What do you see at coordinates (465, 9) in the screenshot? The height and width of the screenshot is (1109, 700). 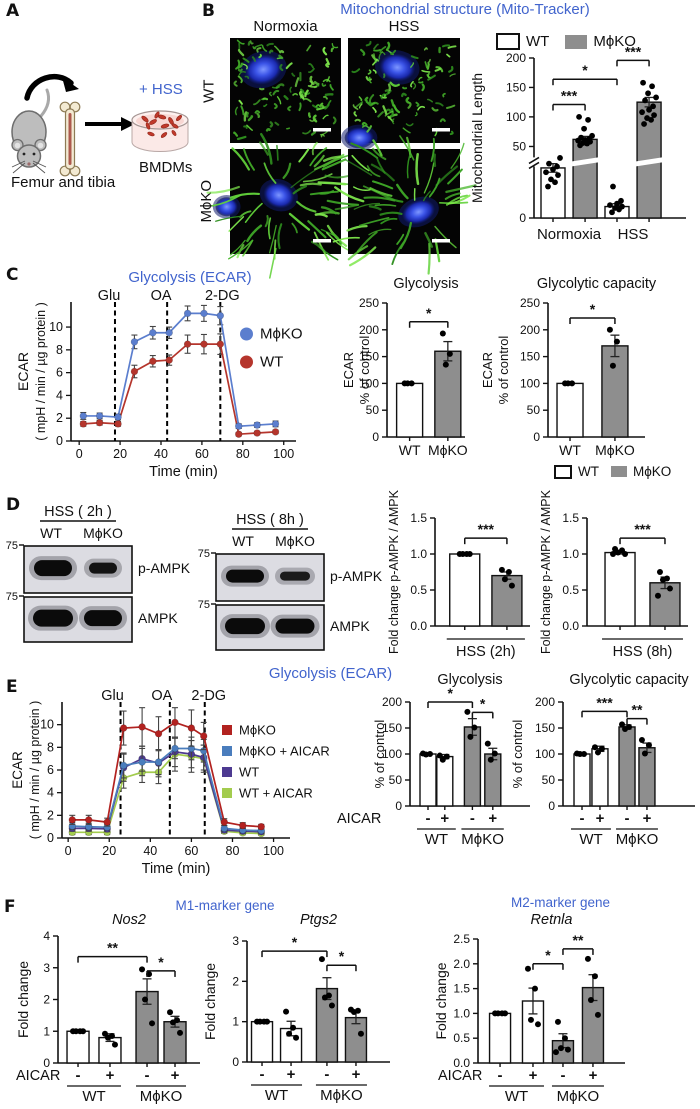 I see `panel-b-title: Mitochondrial structure (Mito-Tracker)` at bounding box center [465, 9].